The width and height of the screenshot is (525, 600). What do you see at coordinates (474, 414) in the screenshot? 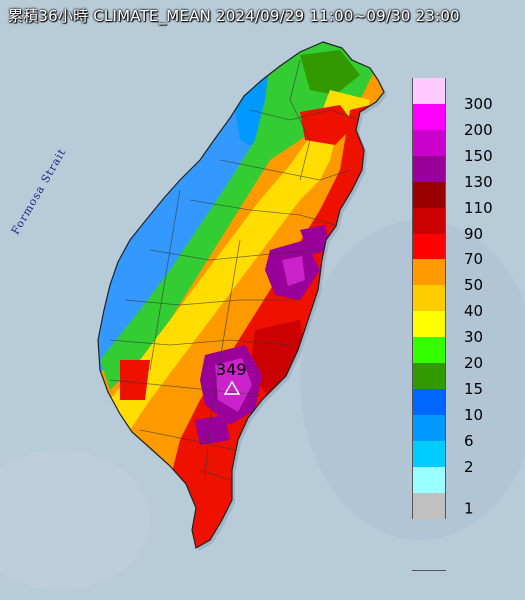
I see `legend-label: 10` at bounding box center [474, 414].